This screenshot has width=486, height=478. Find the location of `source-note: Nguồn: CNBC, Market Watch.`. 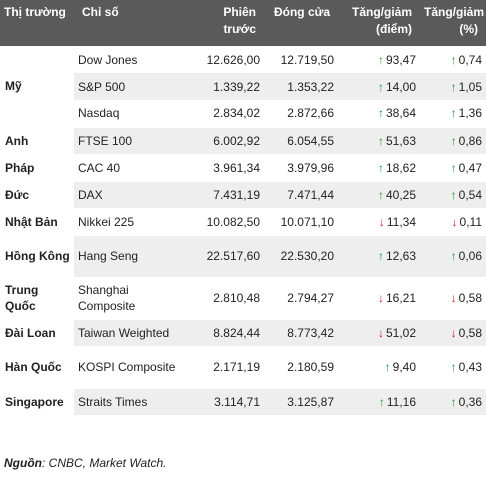

source-note: Nguồn: CNBC, Market Watch. is located at coordinates (85, 463).